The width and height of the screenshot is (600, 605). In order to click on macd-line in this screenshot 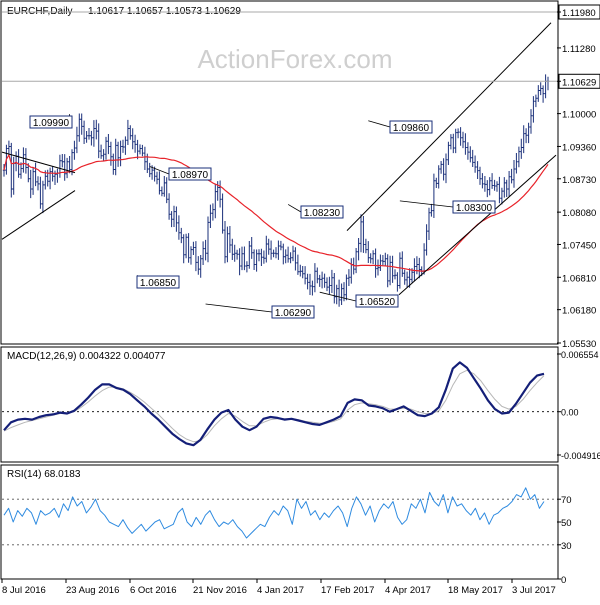, I will do `click(274, 404)`.